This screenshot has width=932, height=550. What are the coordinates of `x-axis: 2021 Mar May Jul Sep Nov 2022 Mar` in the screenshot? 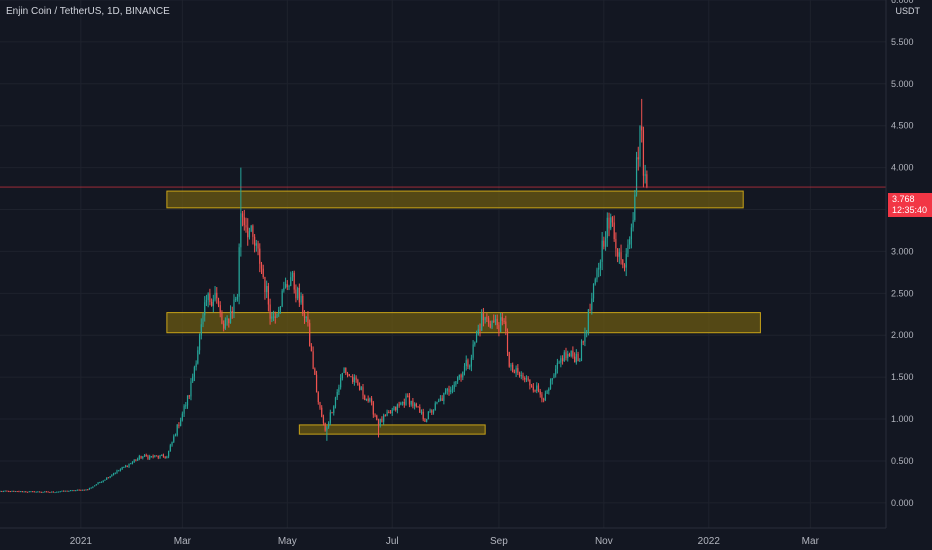 It's located at (445, 541).